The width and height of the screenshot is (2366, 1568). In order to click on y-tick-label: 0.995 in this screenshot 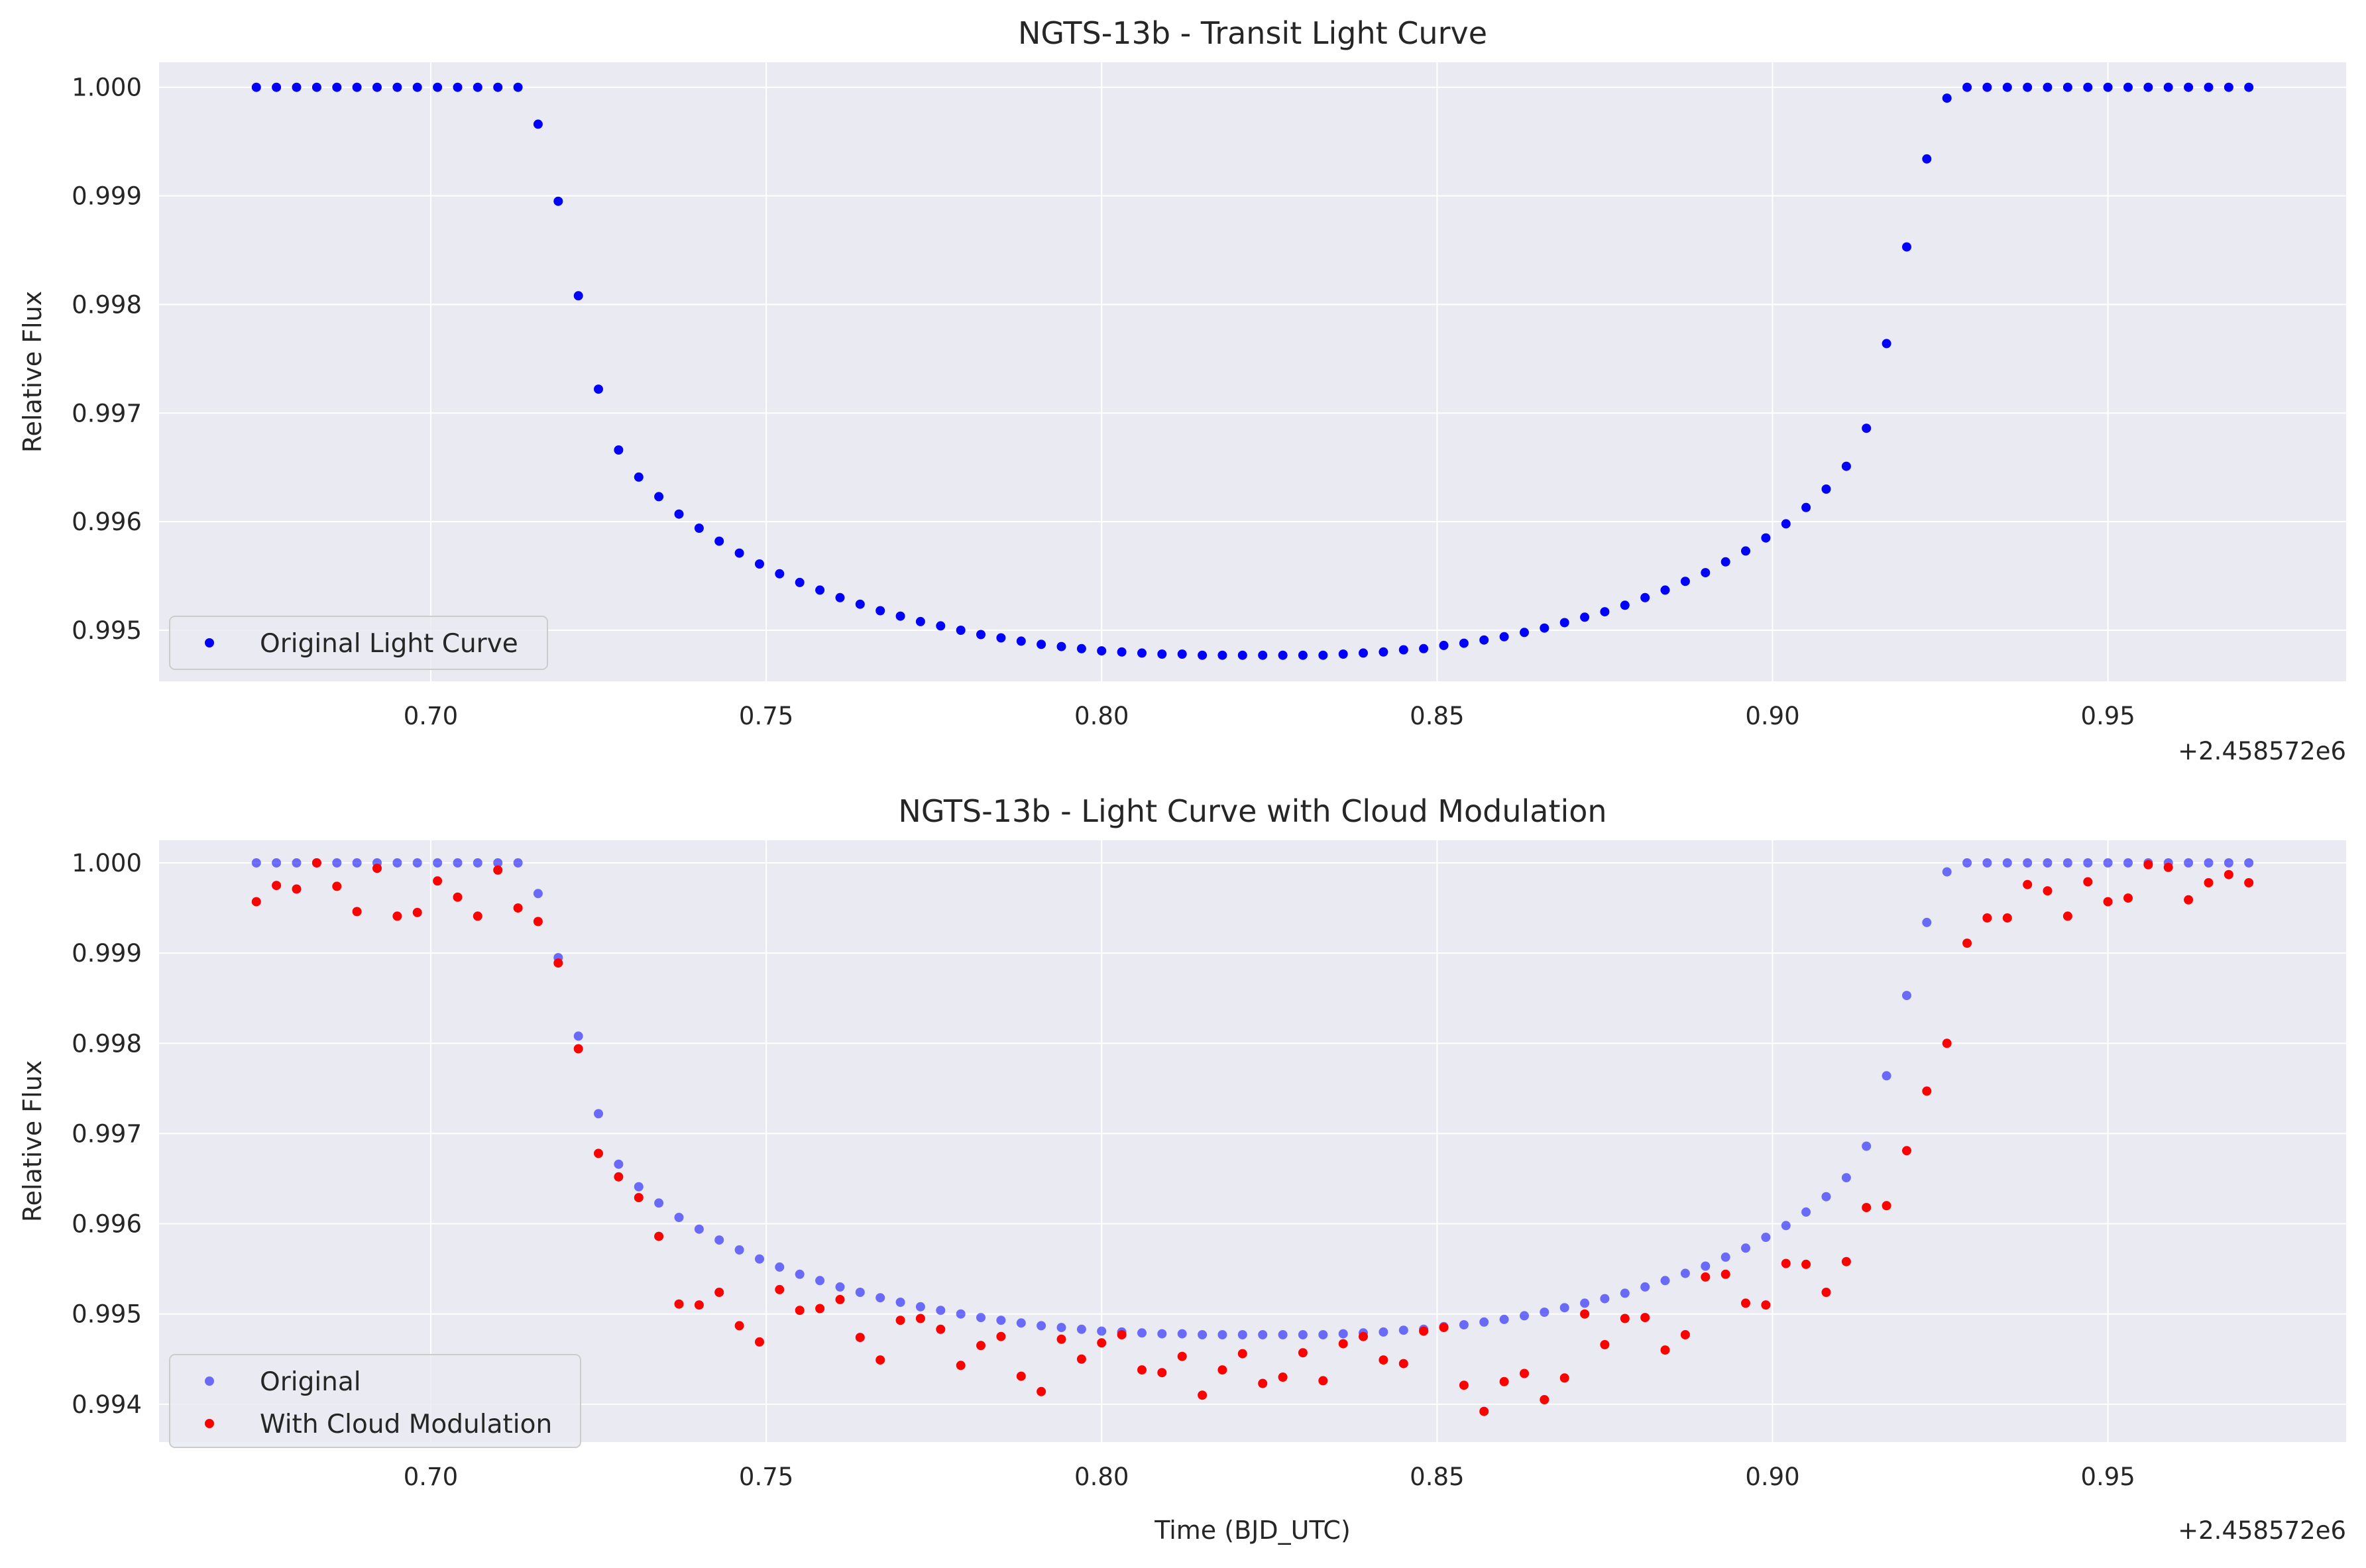, I will do `click(107, 630)`.